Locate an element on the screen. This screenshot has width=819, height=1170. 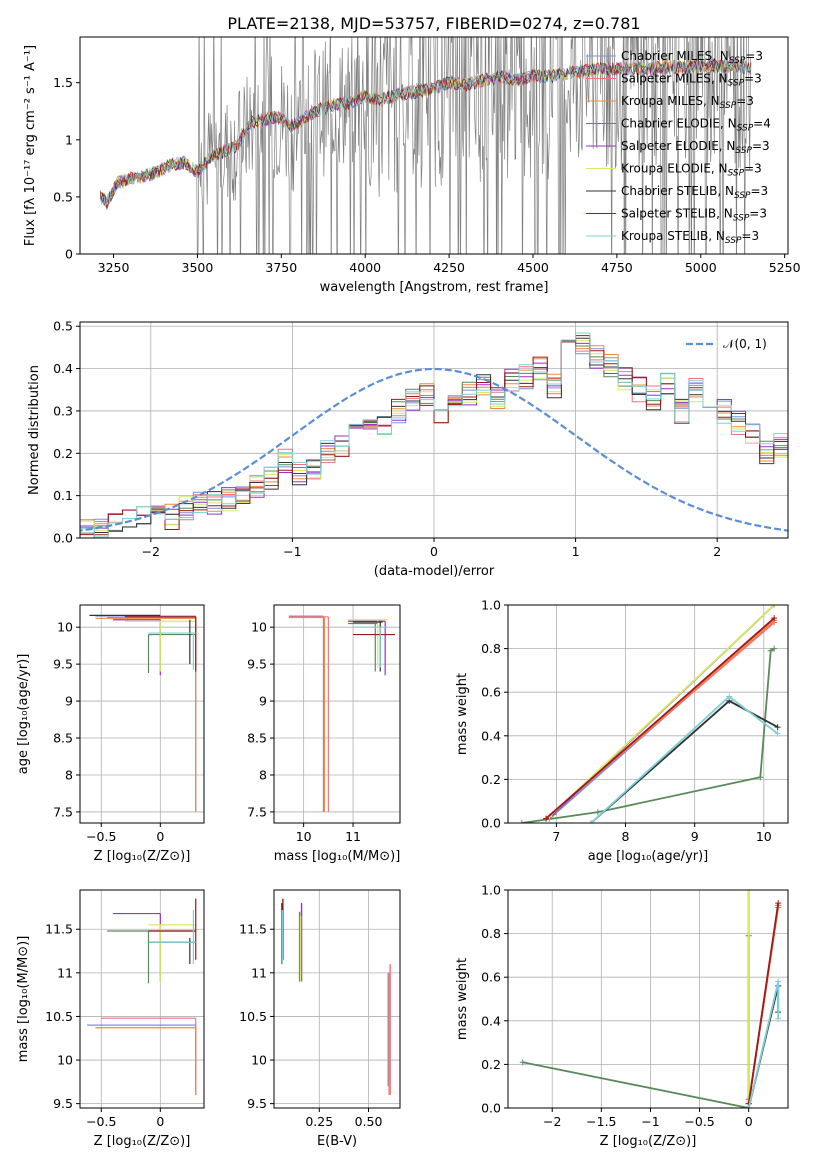
histogram-step is located at coordinates (434, 435).